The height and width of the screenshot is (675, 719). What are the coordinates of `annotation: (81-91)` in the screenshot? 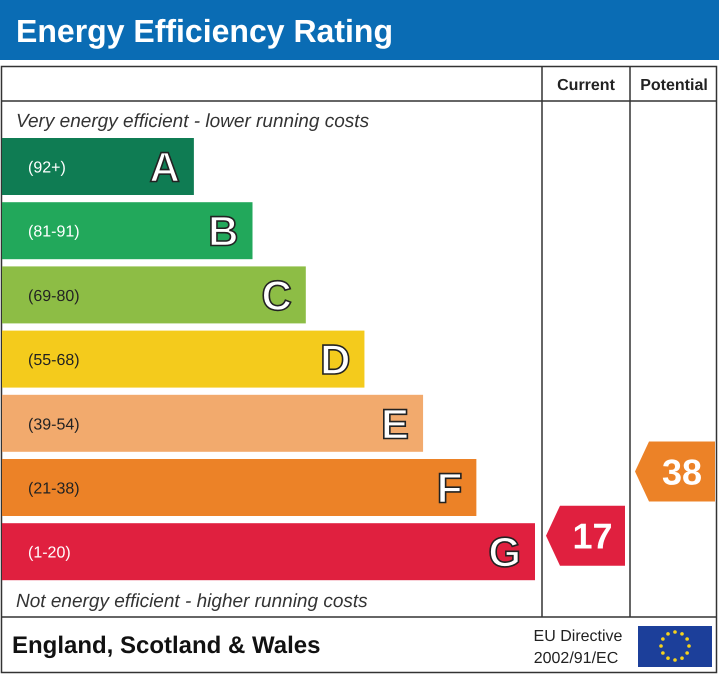 It's located at (54, 232).